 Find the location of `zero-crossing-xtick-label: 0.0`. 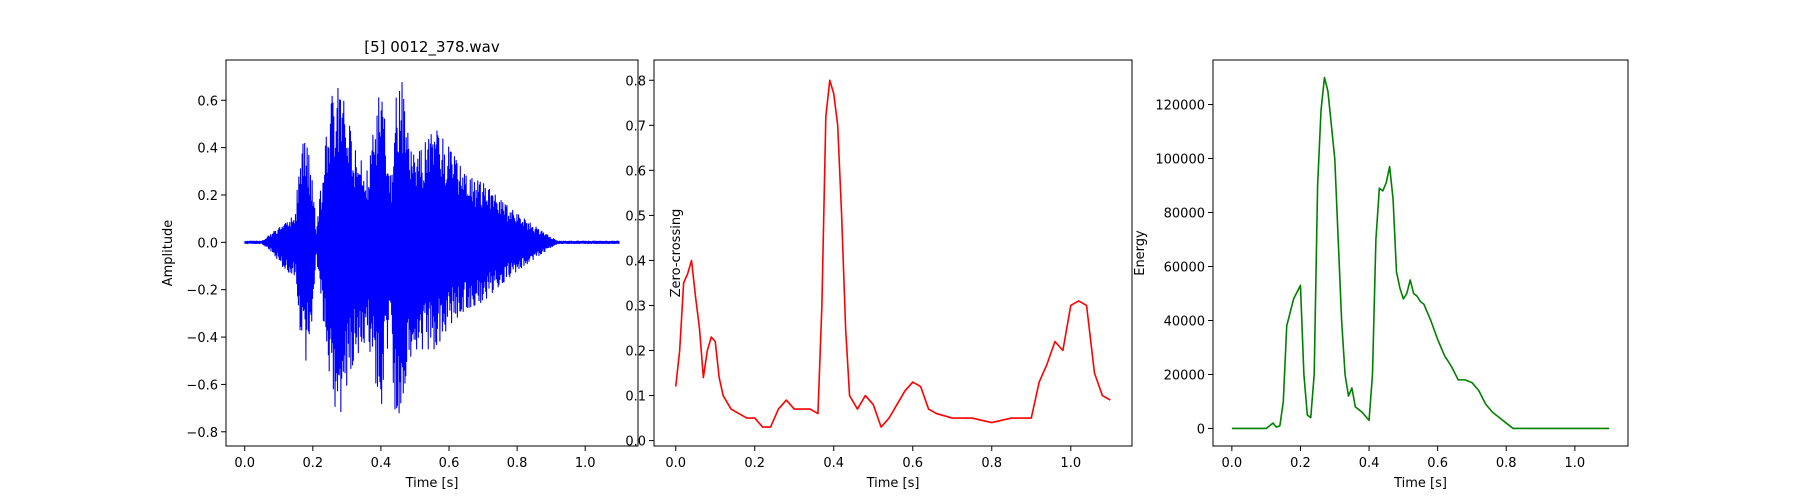

zero-crossing-xtick-label: 0.0 is located at coordinates (675, 463).